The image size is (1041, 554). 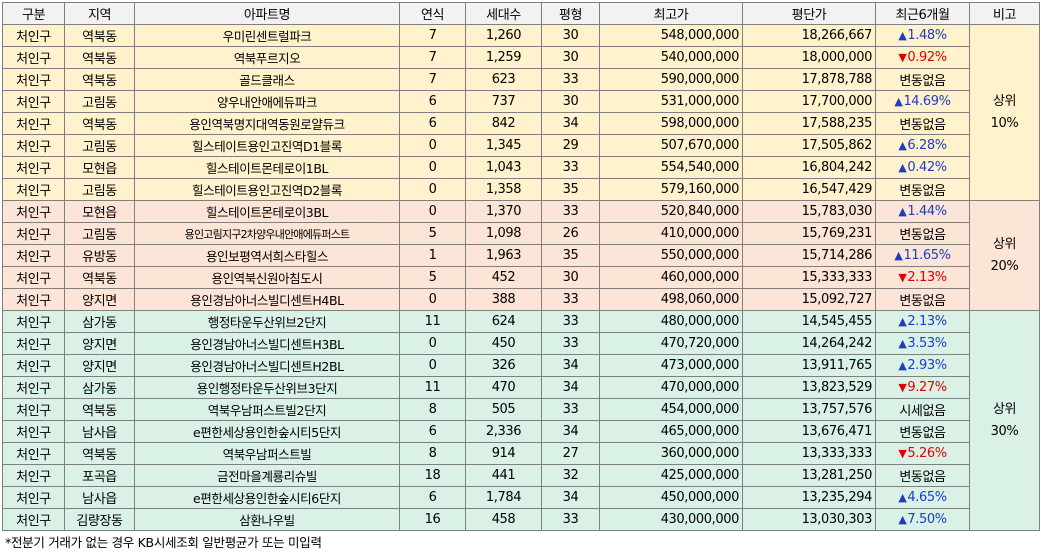 I want to click on age-cell: 16, so click(x=432, y=519).